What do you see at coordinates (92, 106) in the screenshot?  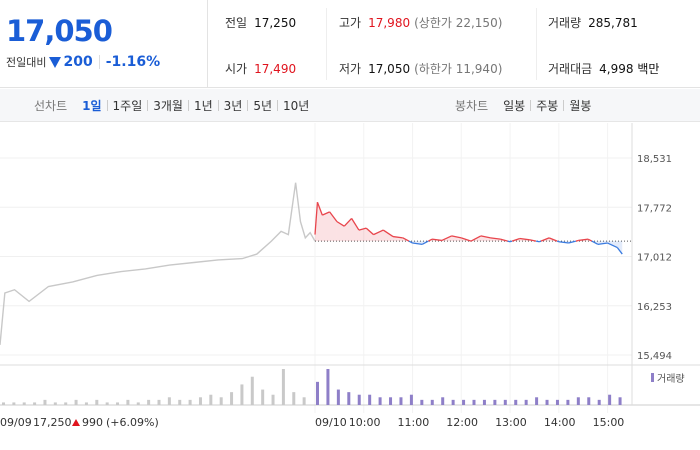 I see `period-1d: 1일` at bounding box center [92, 106].